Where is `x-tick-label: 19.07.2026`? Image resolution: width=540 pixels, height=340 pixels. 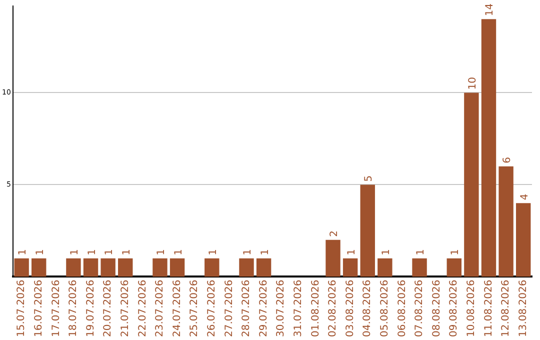 x-tick-label: 19.07.2026 is located at coordinates (90, 309).